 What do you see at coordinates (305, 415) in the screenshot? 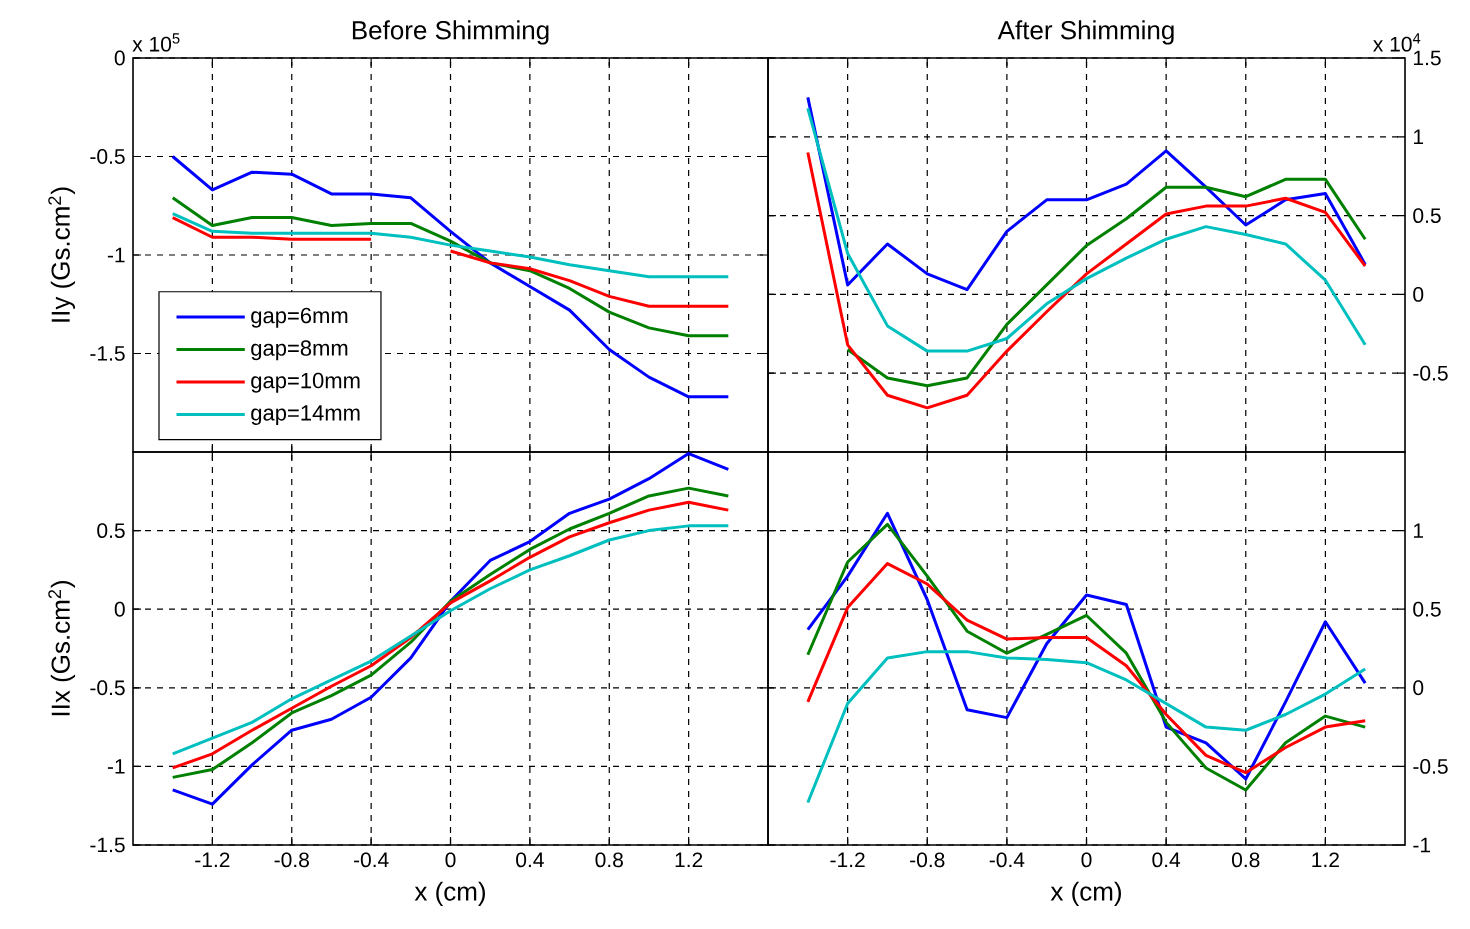
I see `legend-label: gap=14mm` at bounding box center [305, 415].